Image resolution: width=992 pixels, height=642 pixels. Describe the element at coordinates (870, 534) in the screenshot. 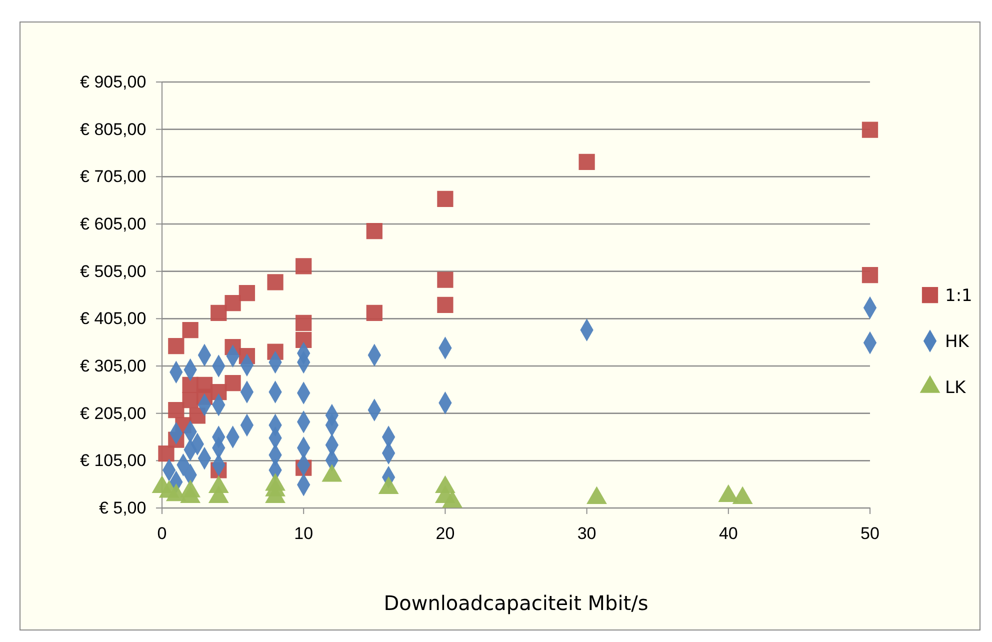

I see `x-tick-label: 50` at that location.